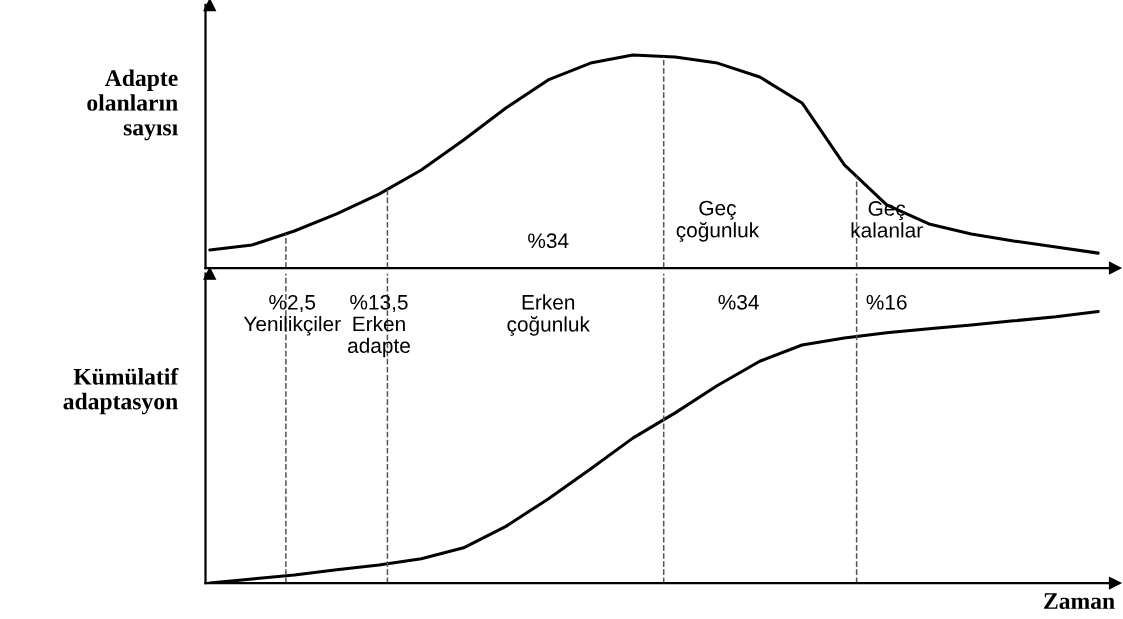  Describe the element at coordinates (738, 302) in the screenshot. I see `text: %34` at that location.